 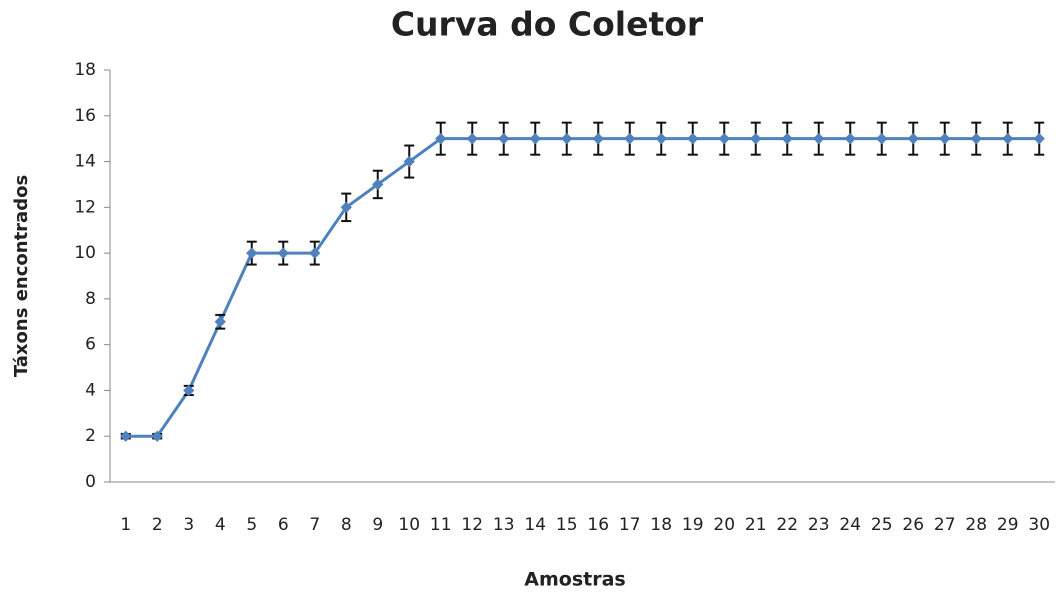 What do you see at coordinates (756, 525) in the screenshot?
I see `x-tick-label: 21` at bounding box center [756, 525].